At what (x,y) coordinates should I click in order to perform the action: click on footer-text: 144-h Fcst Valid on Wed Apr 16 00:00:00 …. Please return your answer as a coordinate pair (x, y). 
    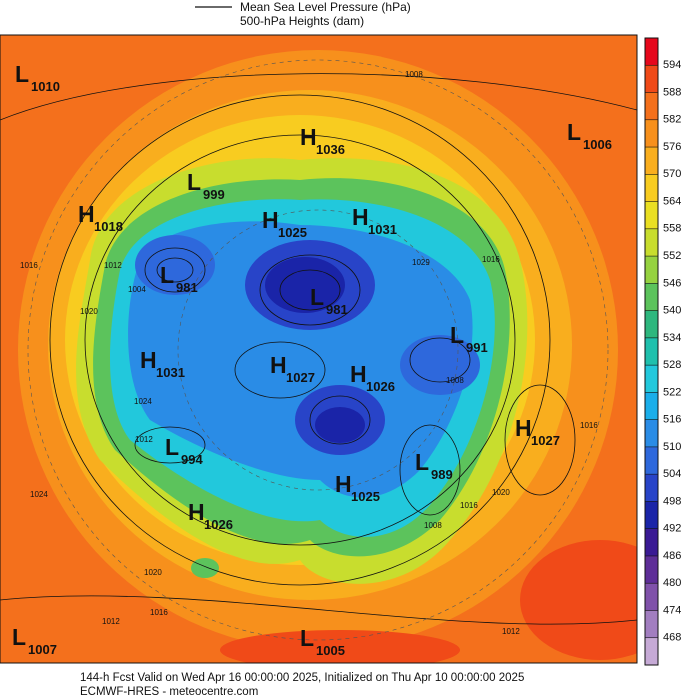
    Looking at the image, I should click on (302, 678).